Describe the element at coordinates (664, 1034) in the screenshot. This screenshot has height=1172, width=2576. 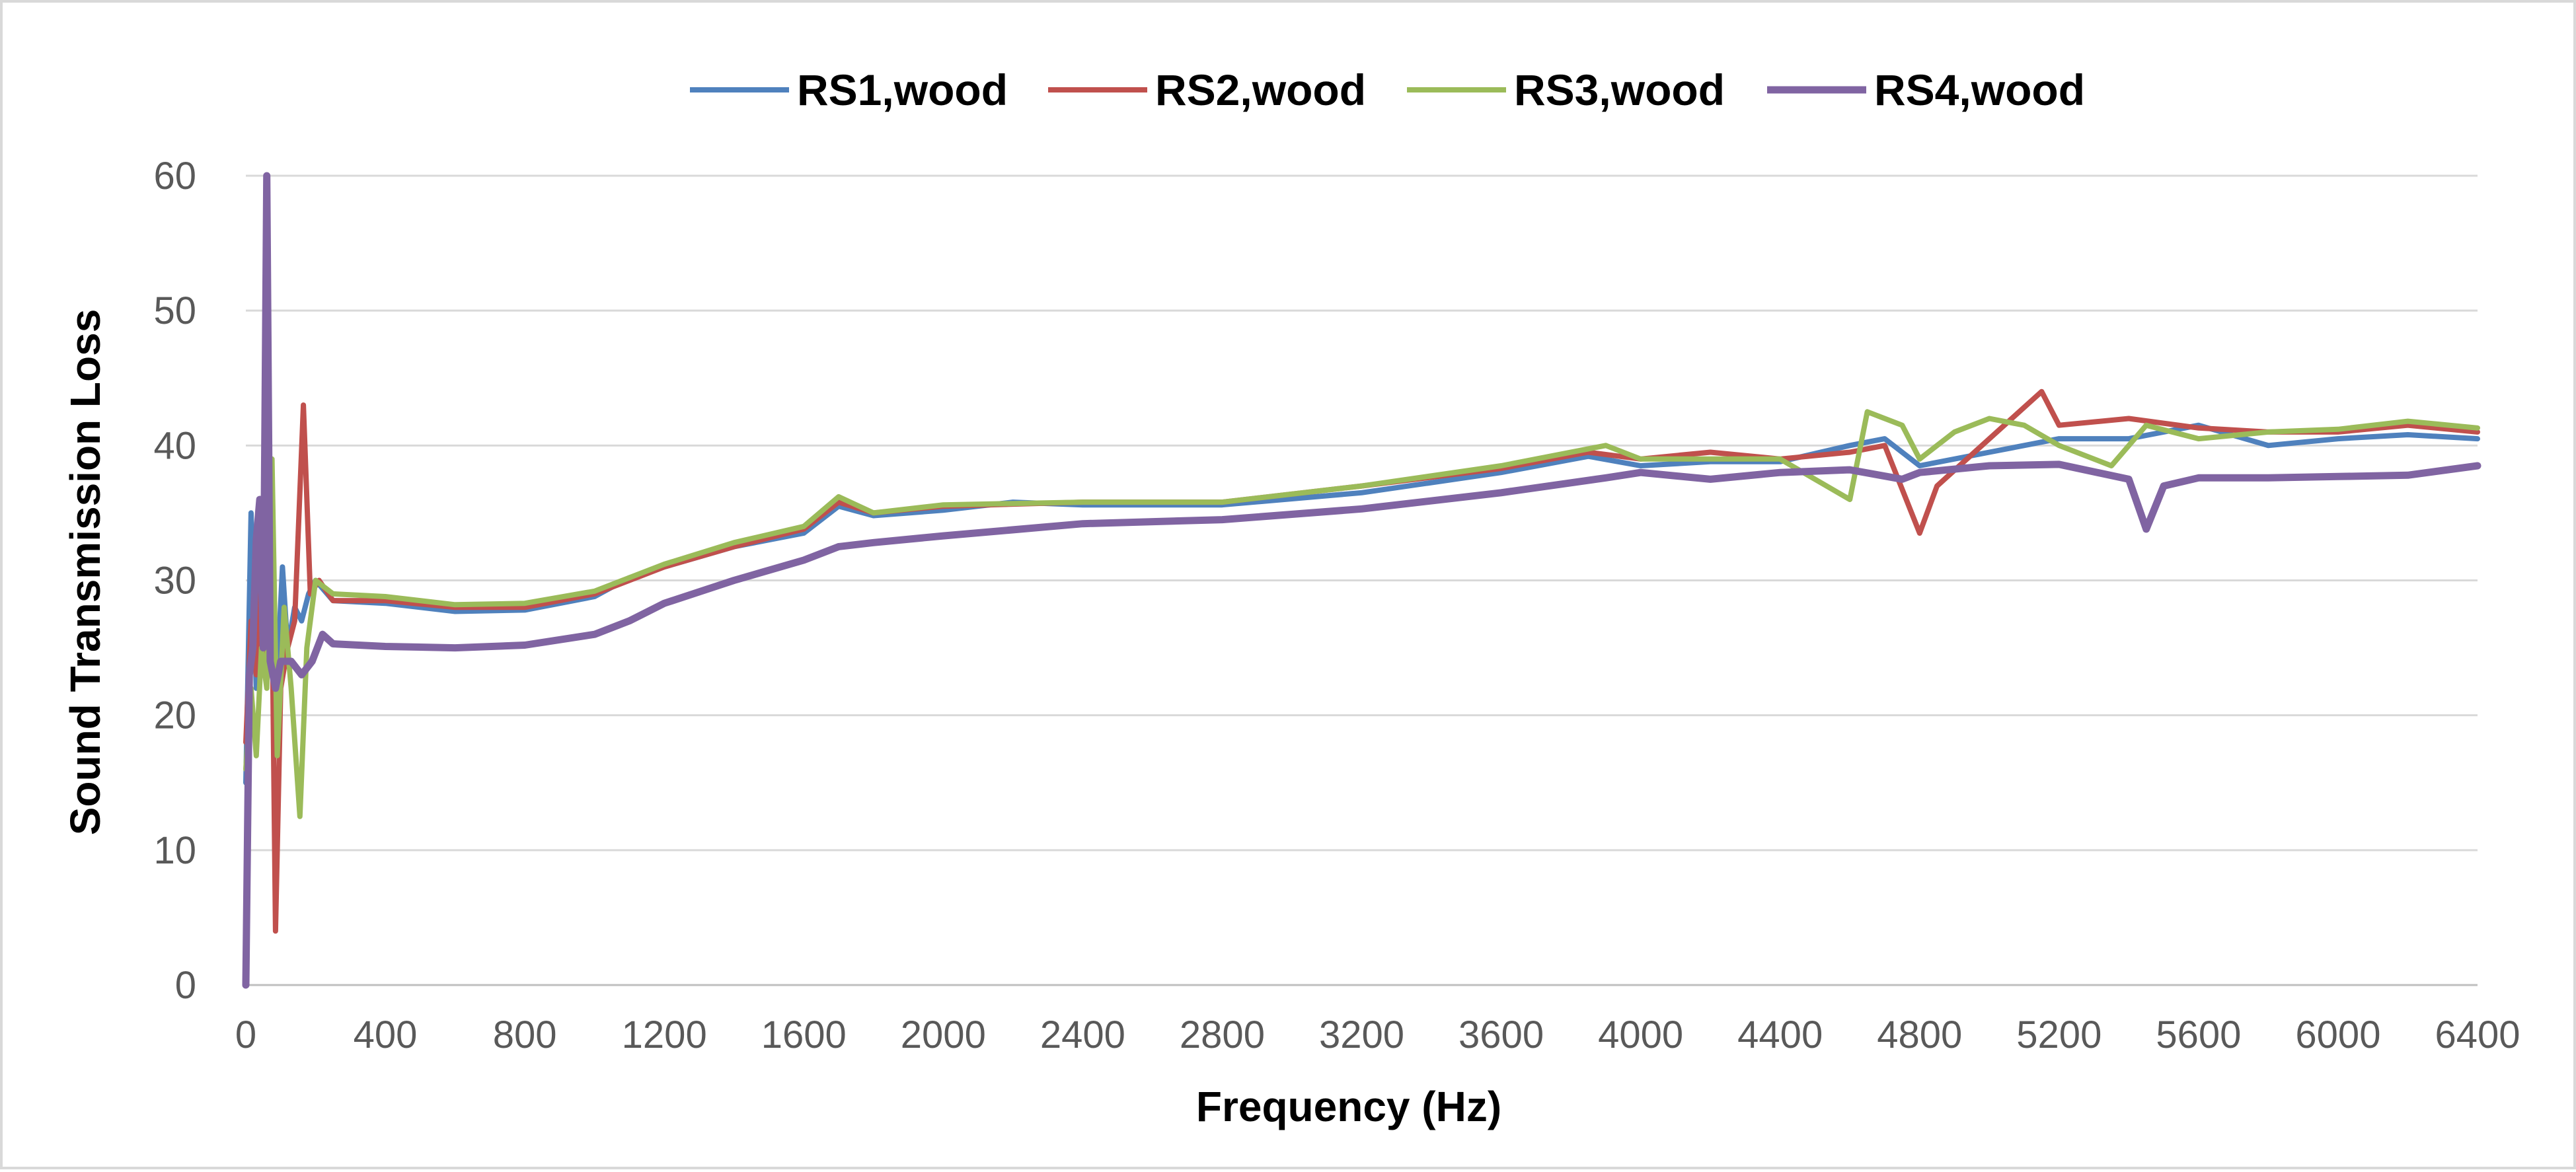
I see `x-tick-label: 1200` at that location.